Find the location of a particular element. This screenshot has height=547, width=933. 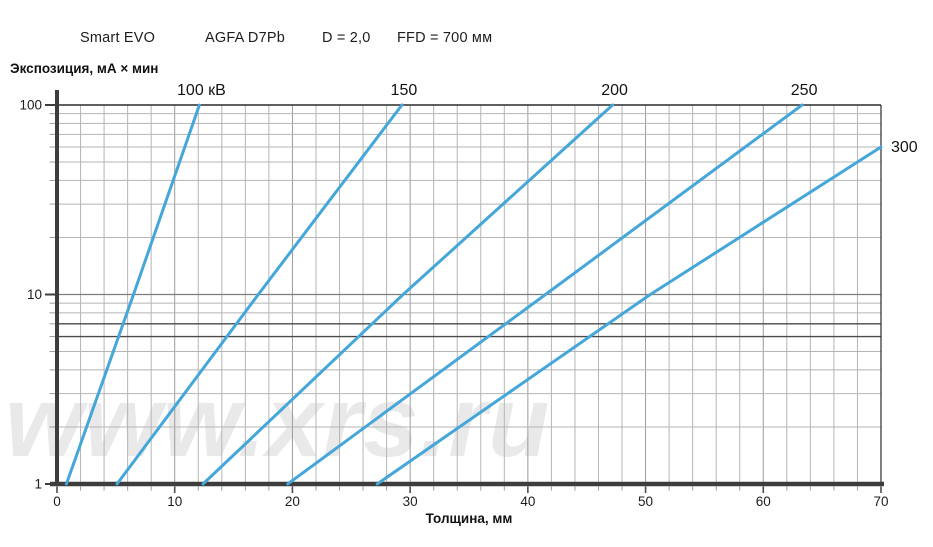

x-axis-title: Толщина, мм is located at coordinates (469, 518).